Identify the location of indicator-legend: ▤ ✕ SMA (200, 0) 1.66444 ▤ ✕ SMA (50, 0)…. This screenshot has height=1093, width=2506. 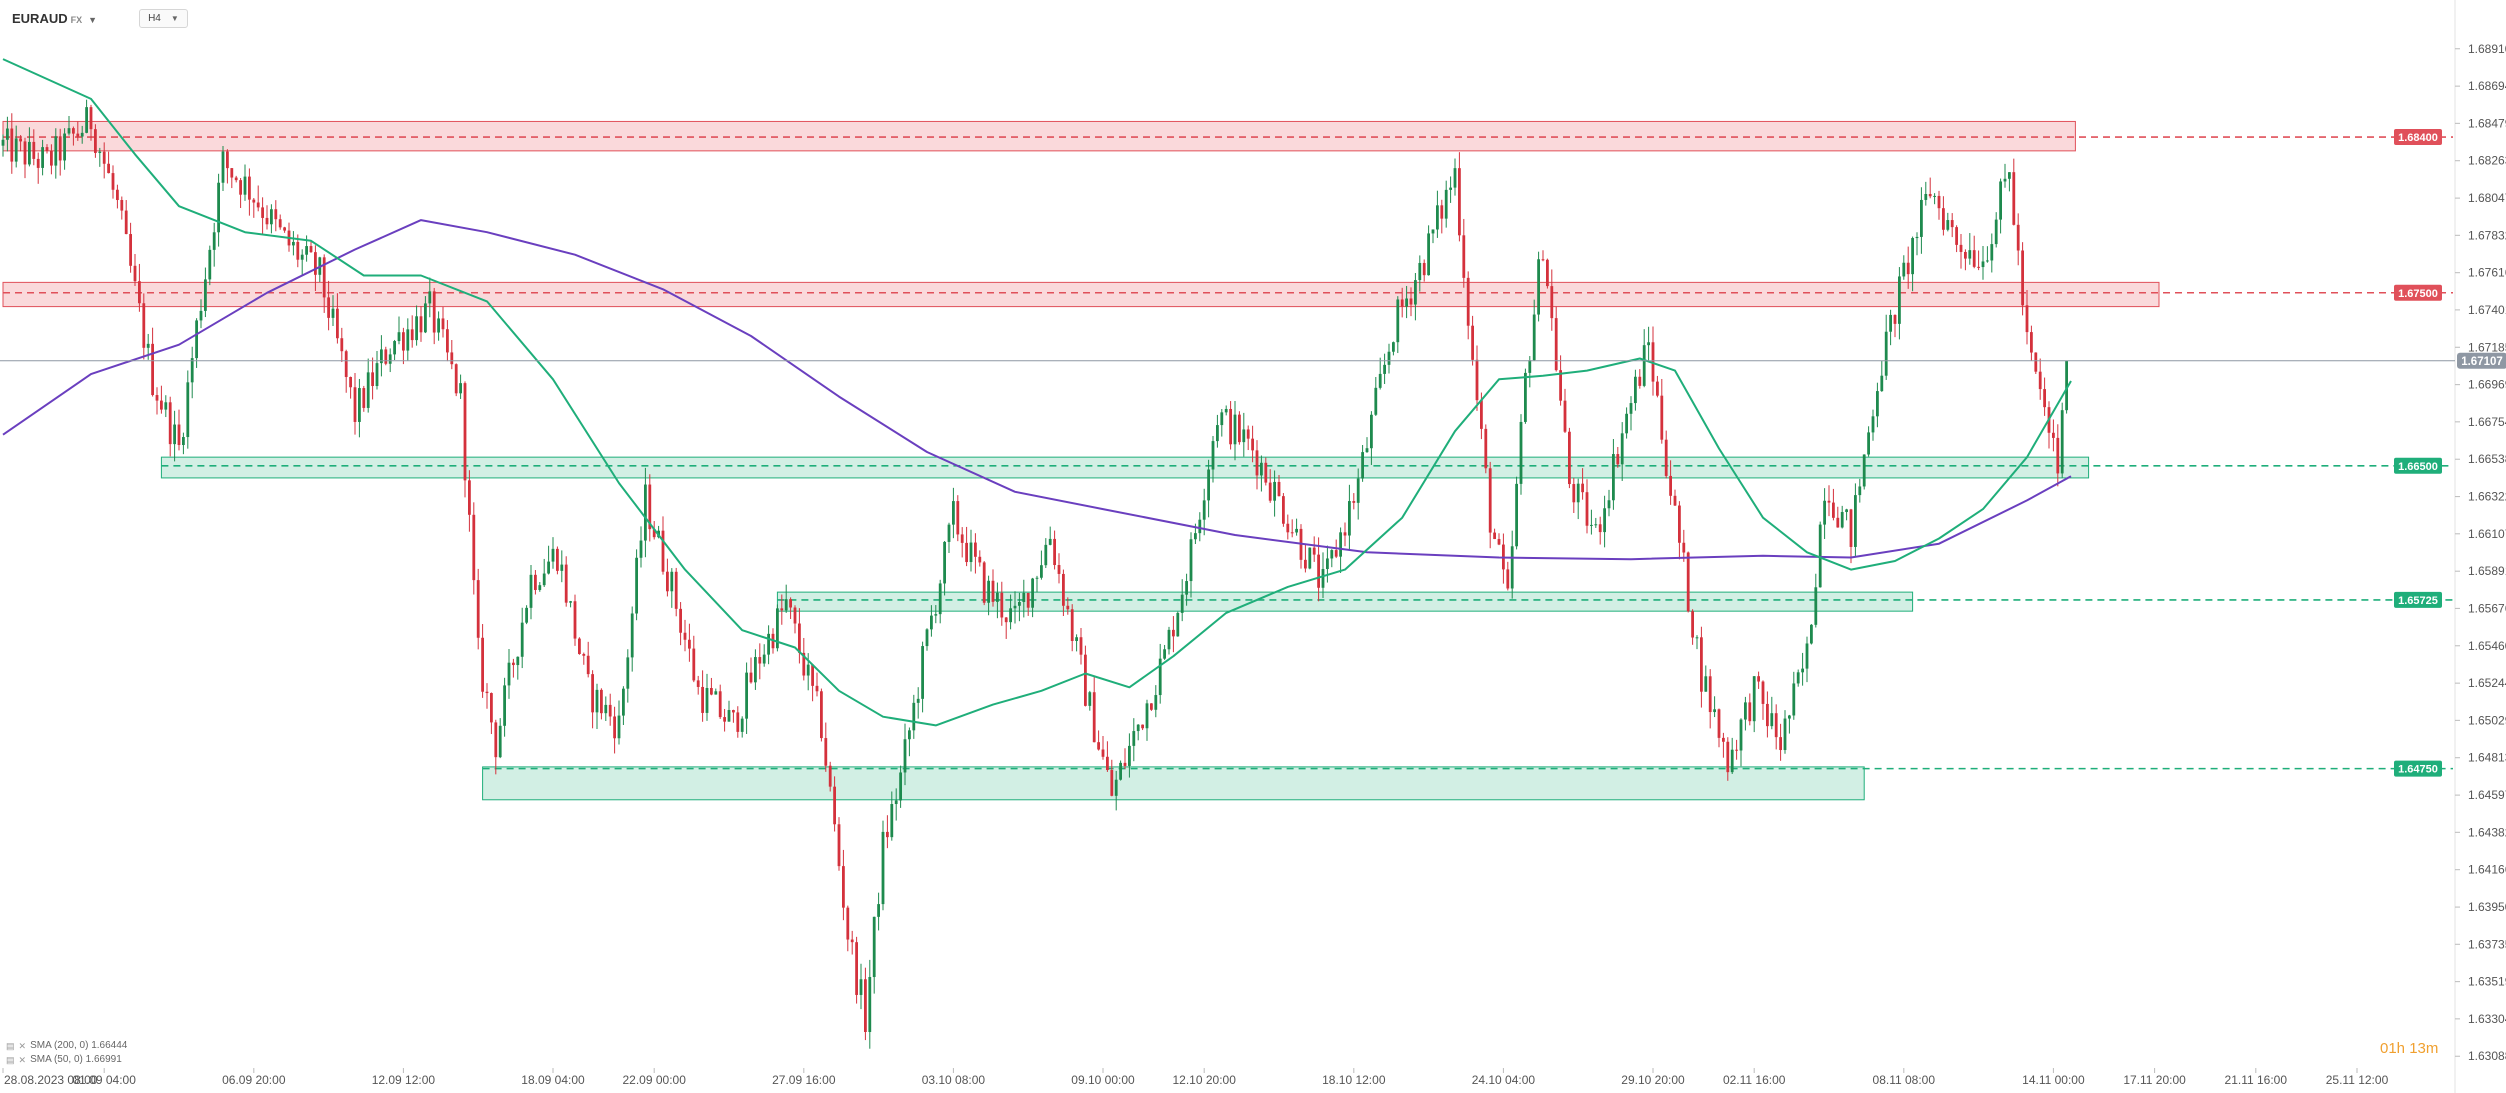
(66, 1053).